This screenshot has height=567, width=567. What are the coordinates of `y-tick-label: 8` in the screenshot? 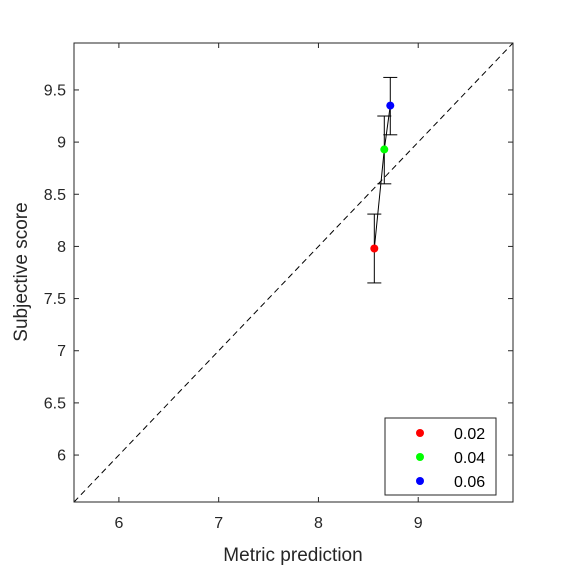 It's located at (61, 247).